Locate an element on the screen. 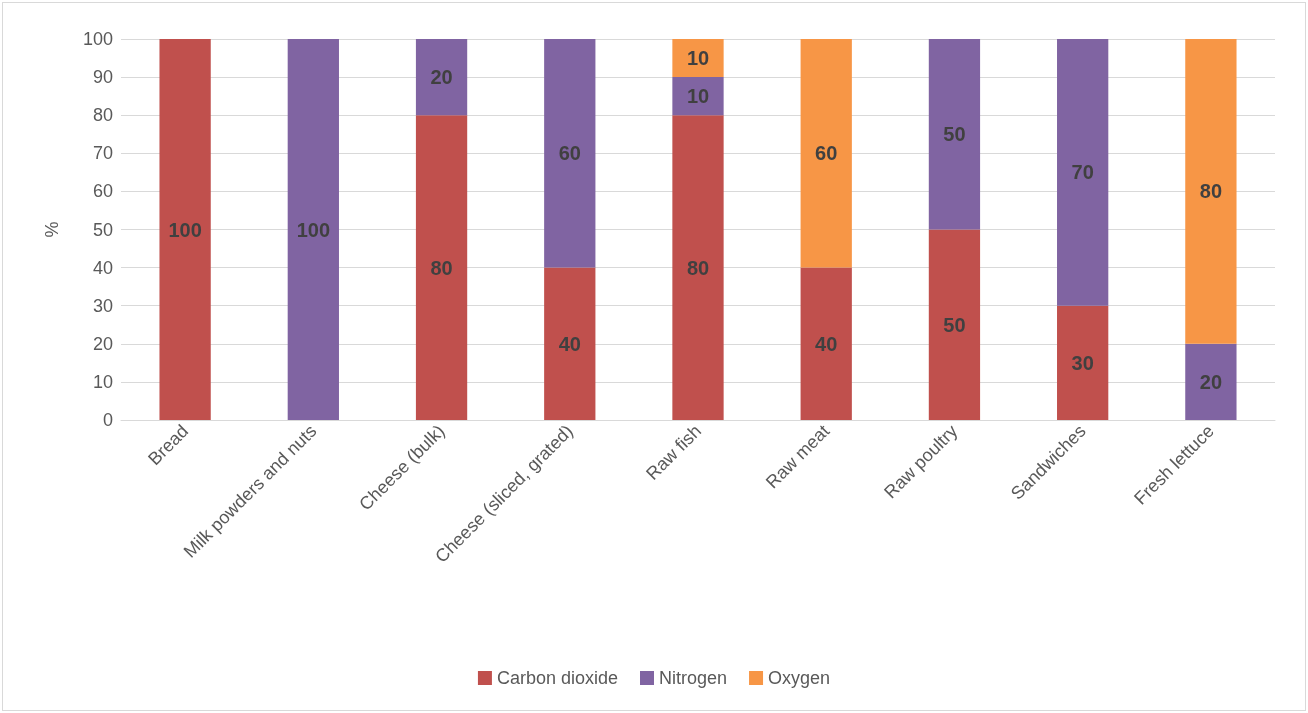  y-tick-label: 60 is located at coordinates (102, 191).